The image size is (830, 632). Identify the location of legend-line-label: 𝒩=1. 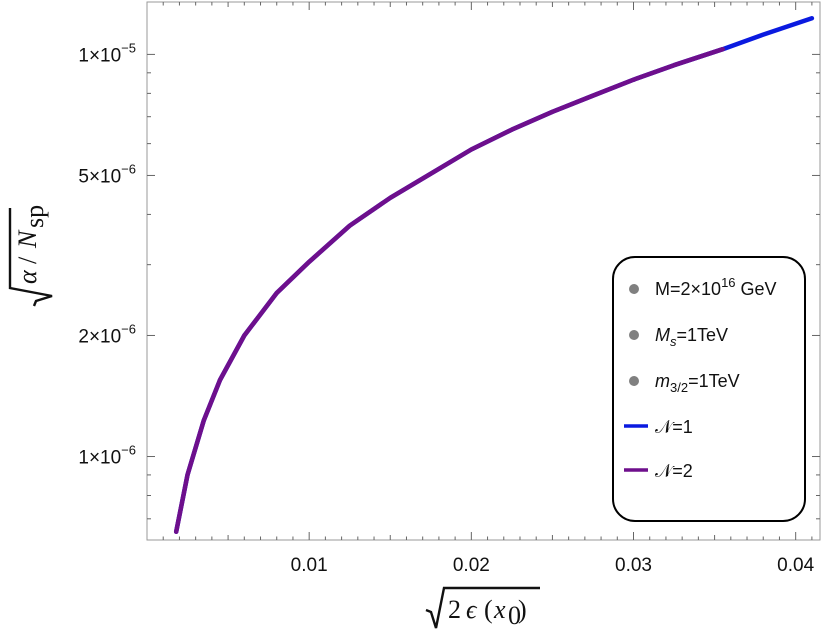
(674, 427).